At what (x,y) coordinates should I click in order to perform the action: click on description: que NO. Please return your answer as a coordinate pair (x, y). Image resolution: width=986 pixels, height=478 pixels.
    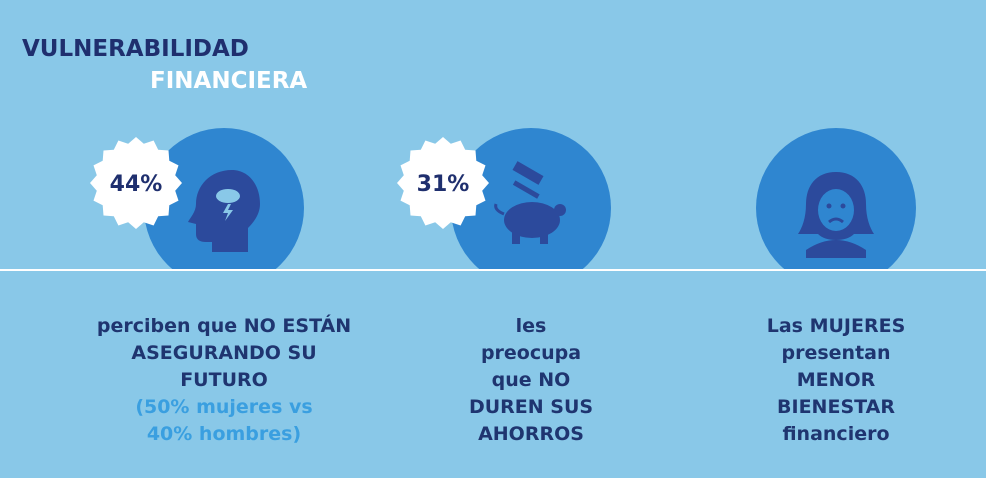
    Looking at the image, I should click on (531, 380).